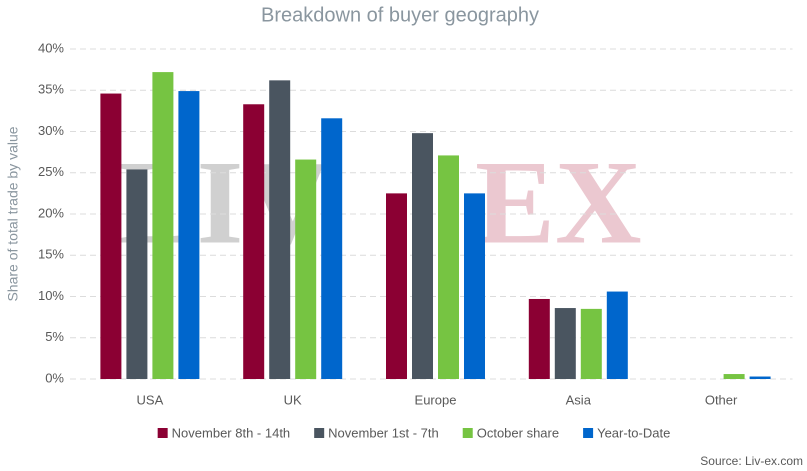 The height and width of the screenshot is (471, 807). Describe the element at coordinates (51, 89) in the screenshot. I see `y-tick-label: 35%` at that location.